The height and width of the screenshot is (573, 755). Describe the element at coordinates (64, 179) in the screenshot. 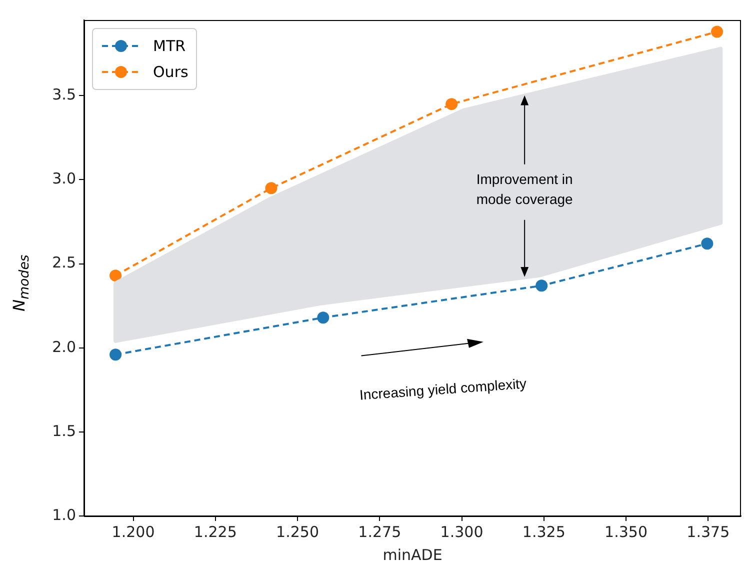

I see `y-tick-label: 3.0` at that location.